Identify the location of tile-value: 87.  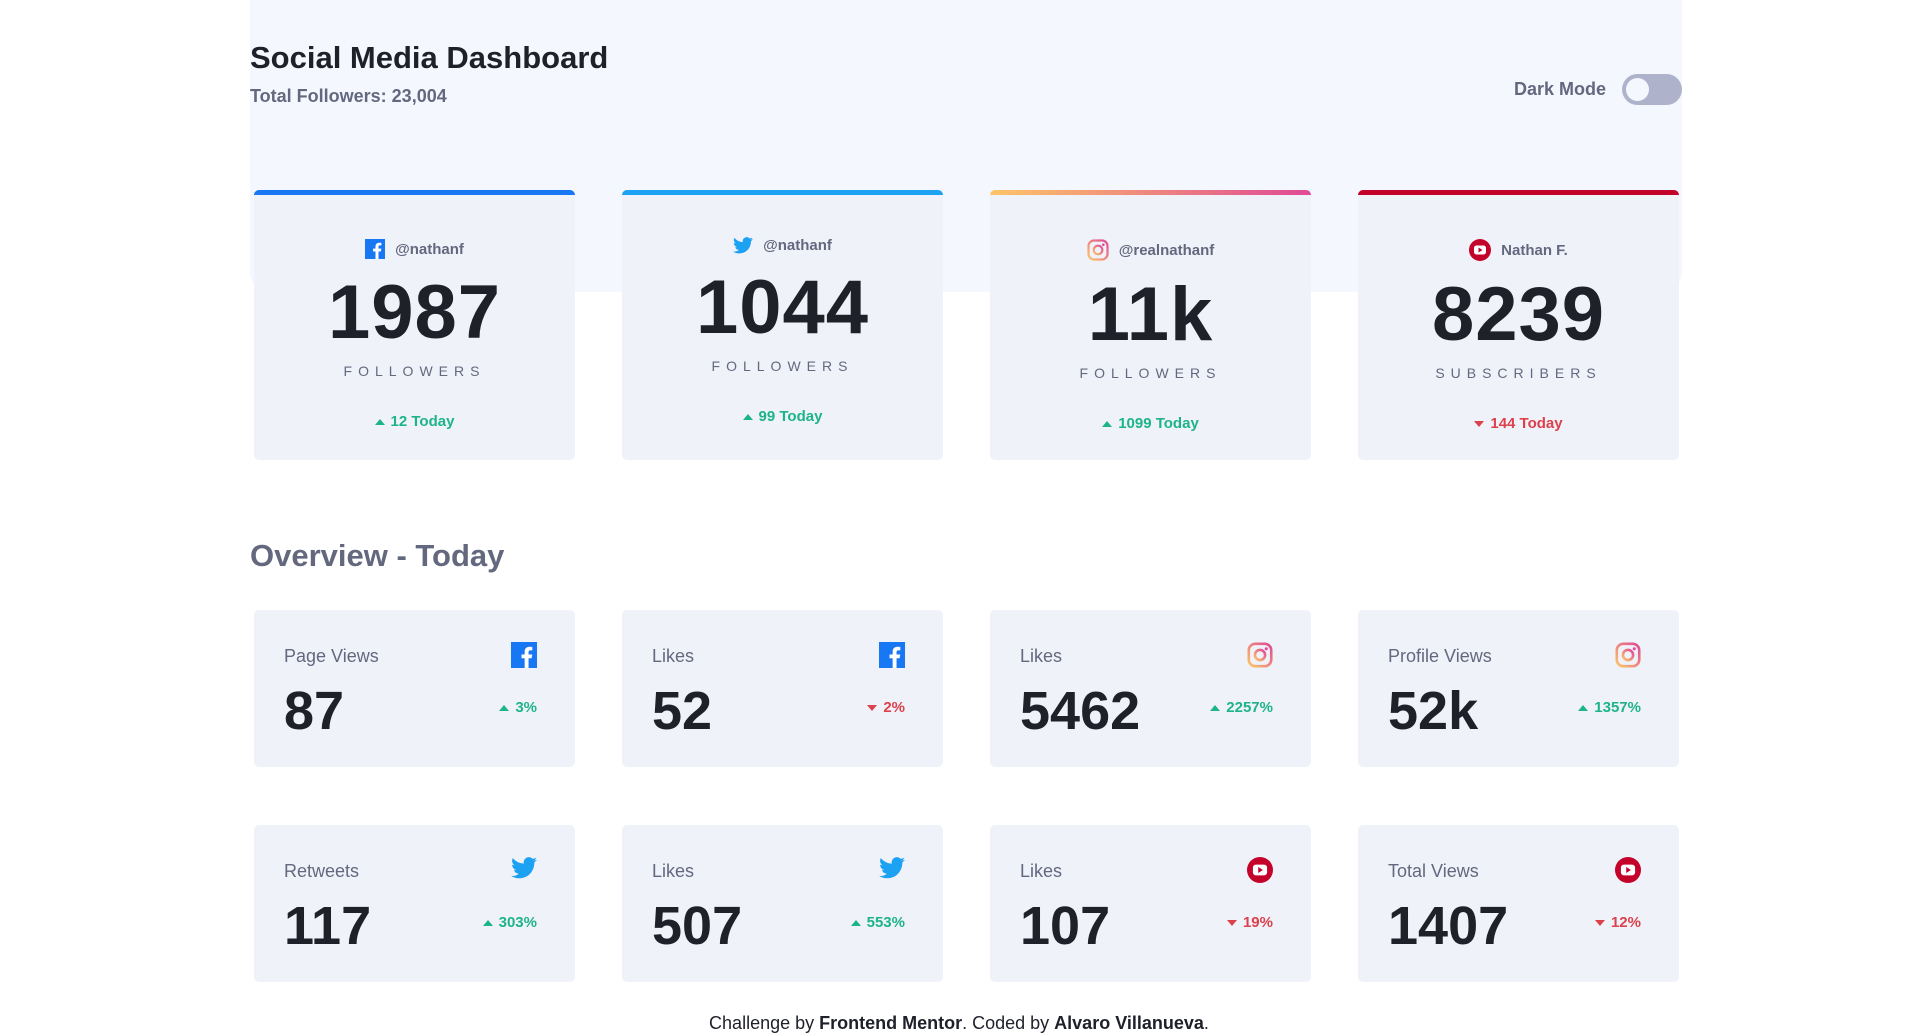
(314, 711).